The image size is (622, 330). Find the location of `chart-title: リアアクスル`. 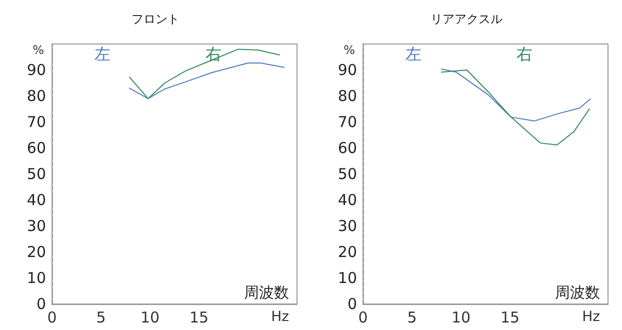

chart-title: リアアクスル is located at coordinates (466, 19).